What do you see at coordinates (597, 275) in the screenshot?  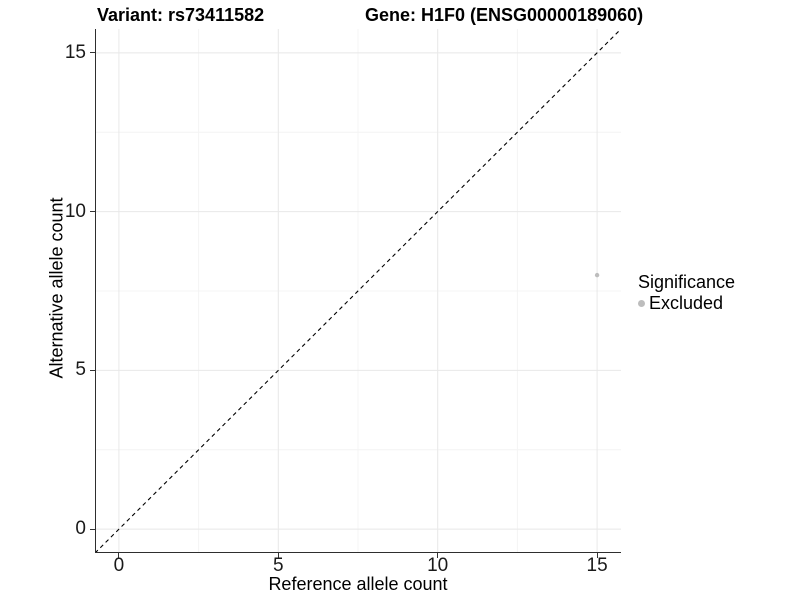 I see `data-point` at bounding box center [597, 275].